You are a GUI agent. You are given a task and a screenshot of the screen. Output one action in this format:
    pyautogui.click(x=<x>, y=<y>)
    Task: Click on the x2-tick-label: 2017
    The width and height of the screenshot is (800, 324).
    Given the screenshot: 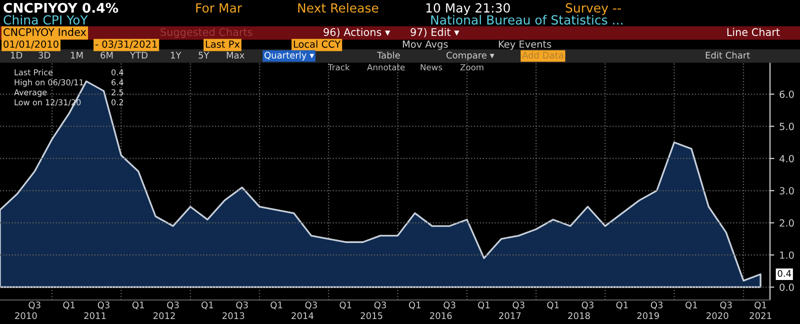 What is the action you would take?
    pyautogui.click(x=510, y=316)
    